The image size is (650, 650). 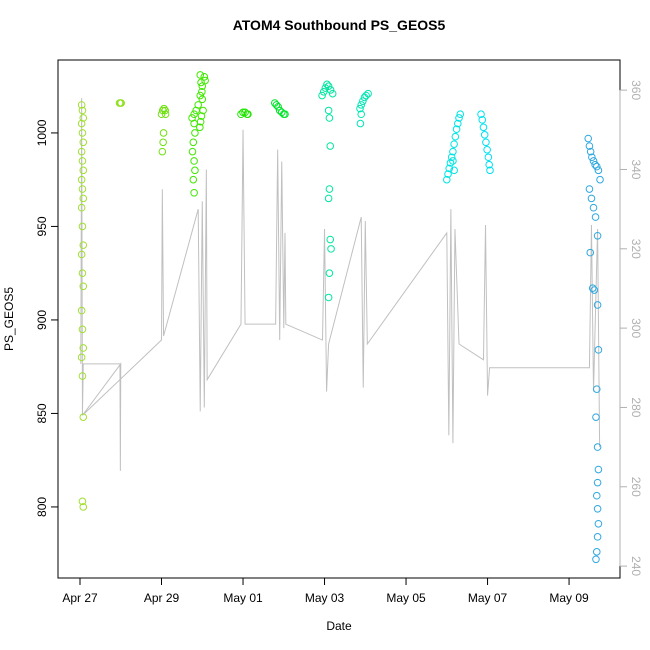 What do you see at coordinates (488, 598) in the screenshot?
I see `x-tick-label: May 07` at bounding box center [488, 598].